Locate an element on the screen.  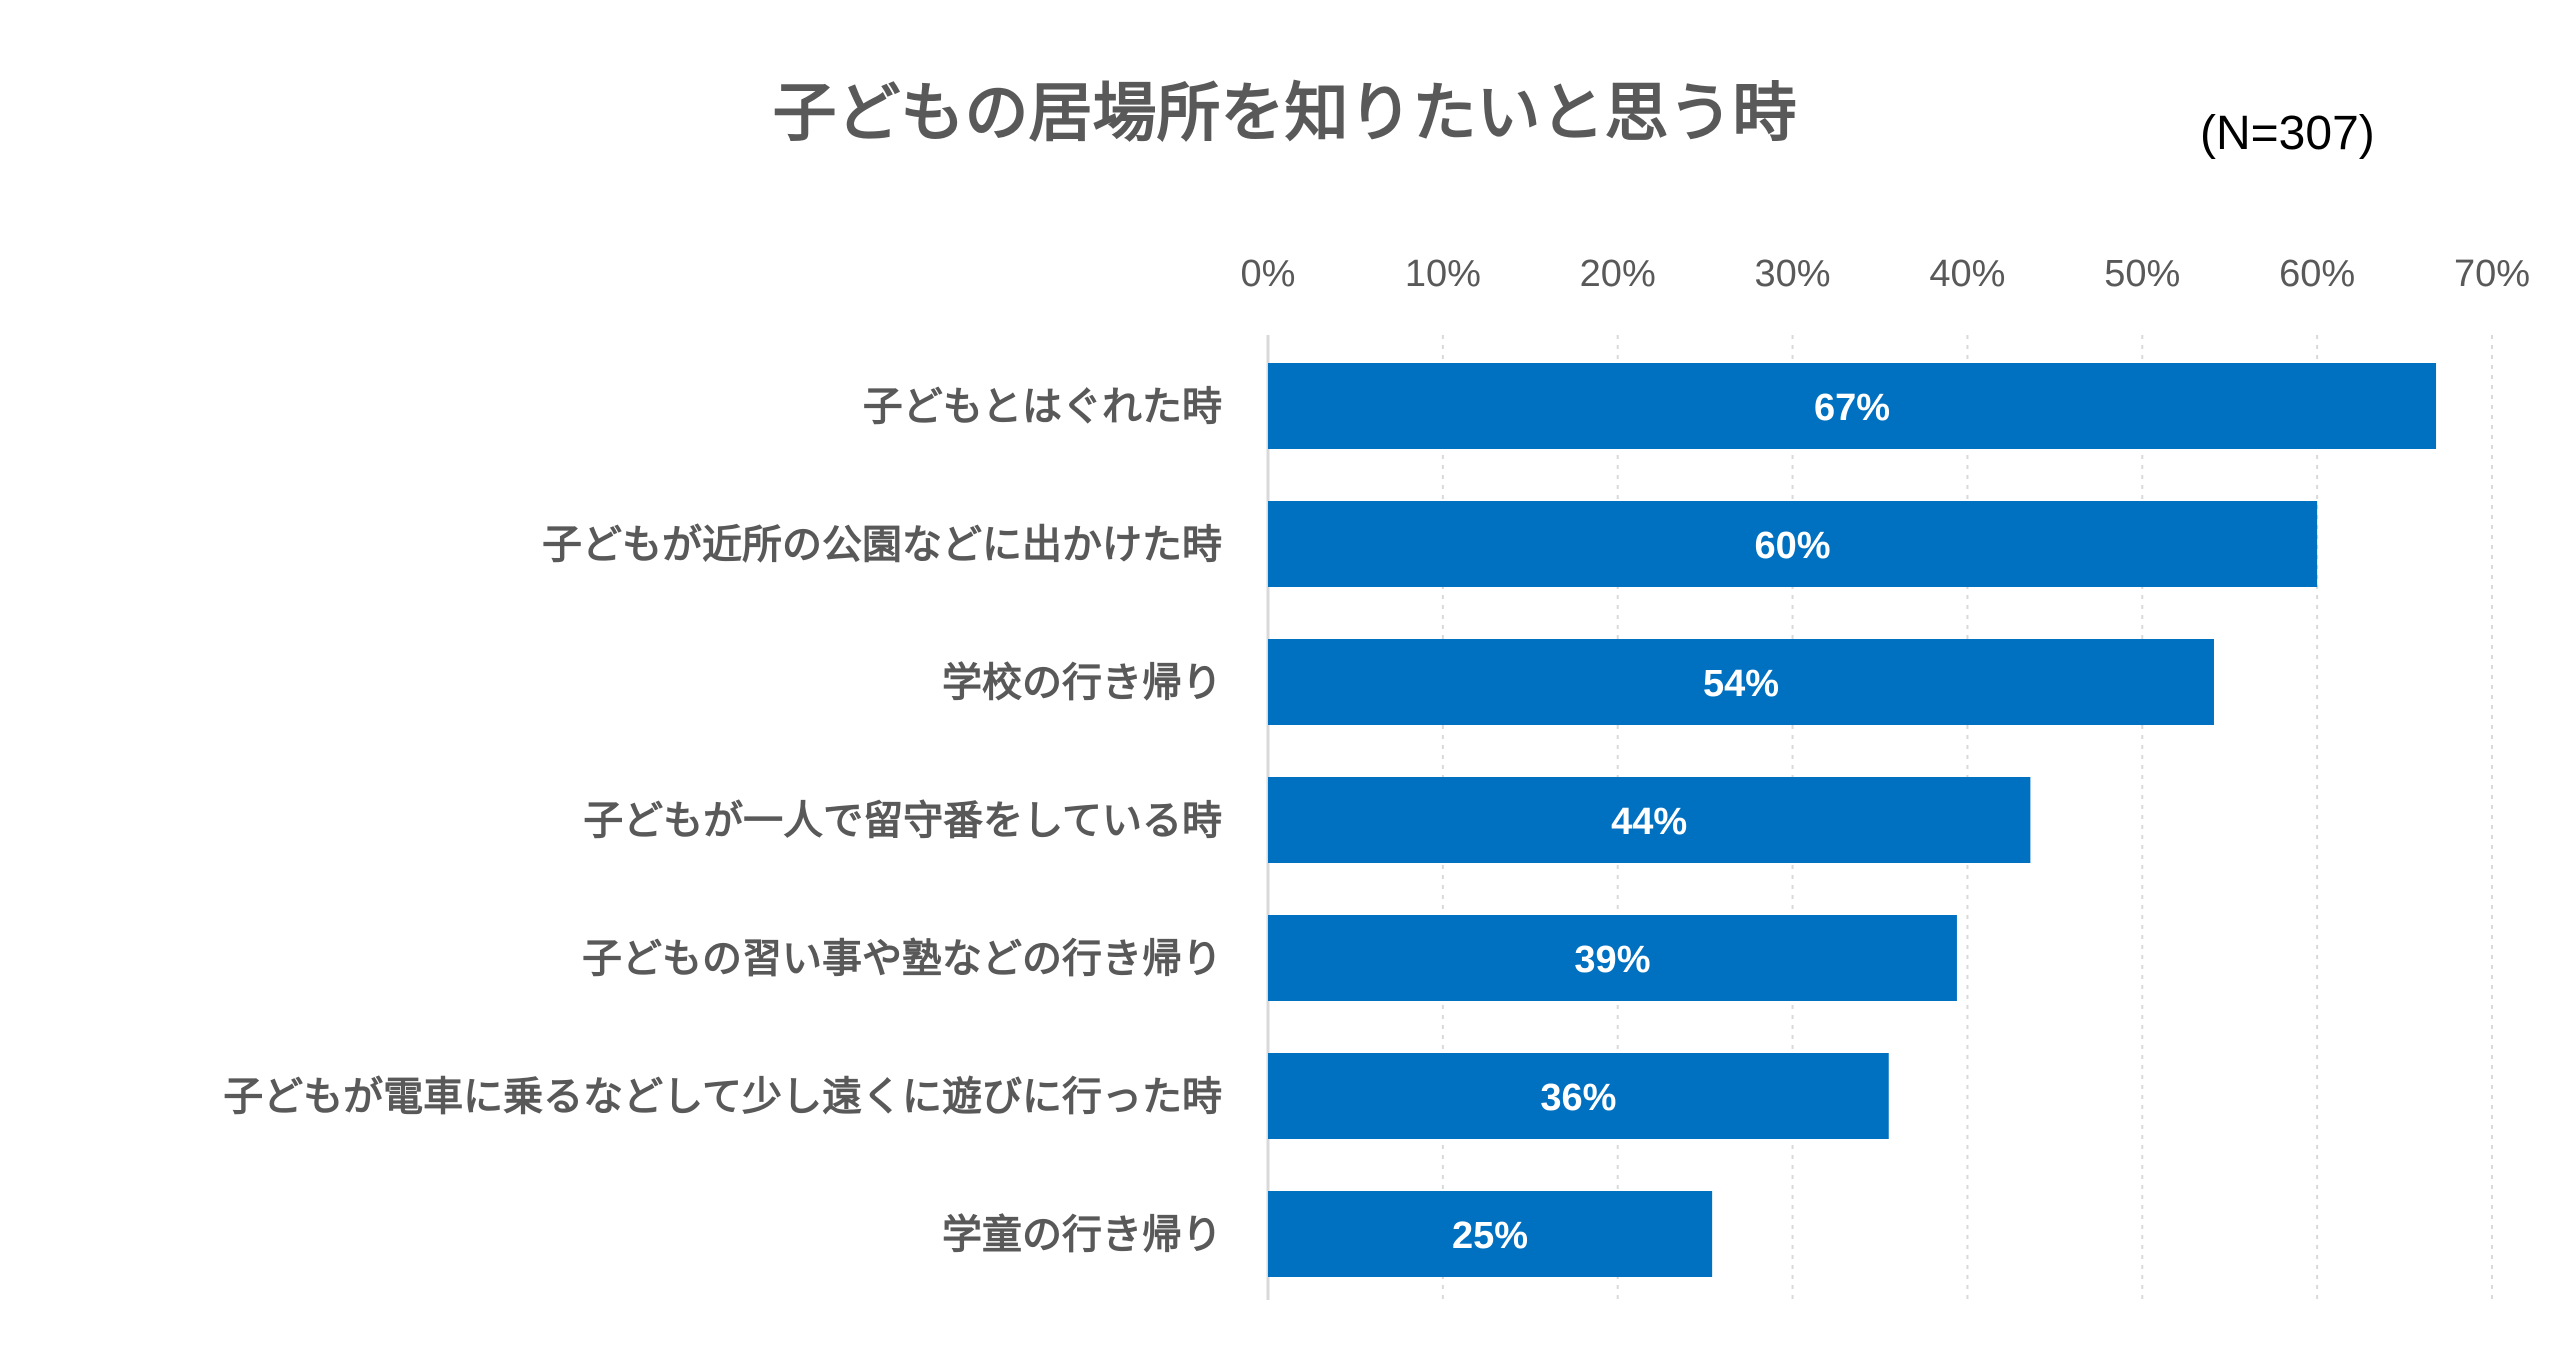
x-tick-label: 40% is located at coordinates (1967, 274).